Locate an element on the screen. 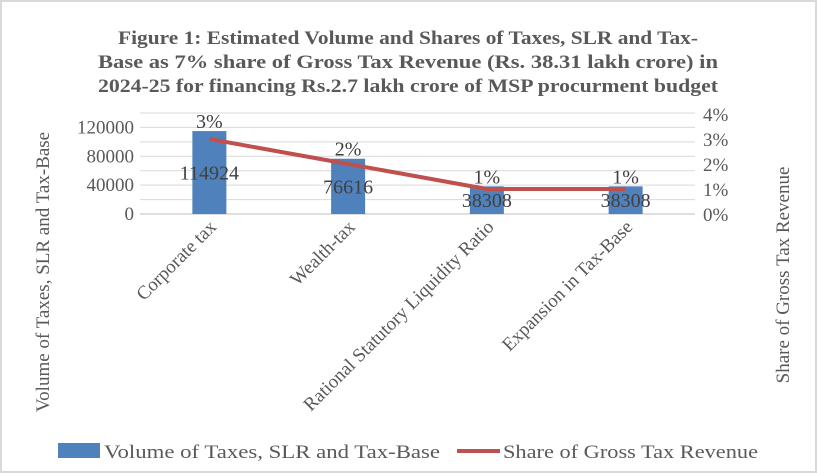 The image size is (817, 473). bar-value-label: 76616 is located at coordinates (348, 187).